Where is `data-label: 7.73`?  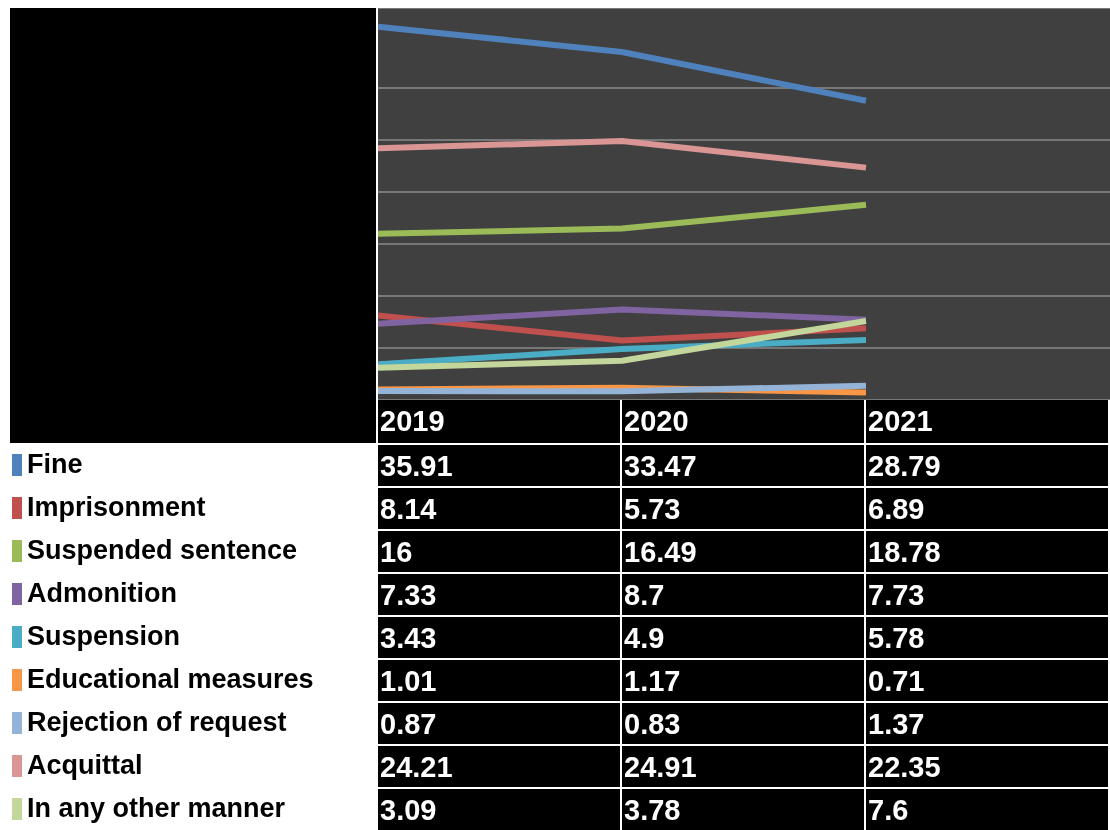 data-label: 7.73 is located at coordinates (988, 593).